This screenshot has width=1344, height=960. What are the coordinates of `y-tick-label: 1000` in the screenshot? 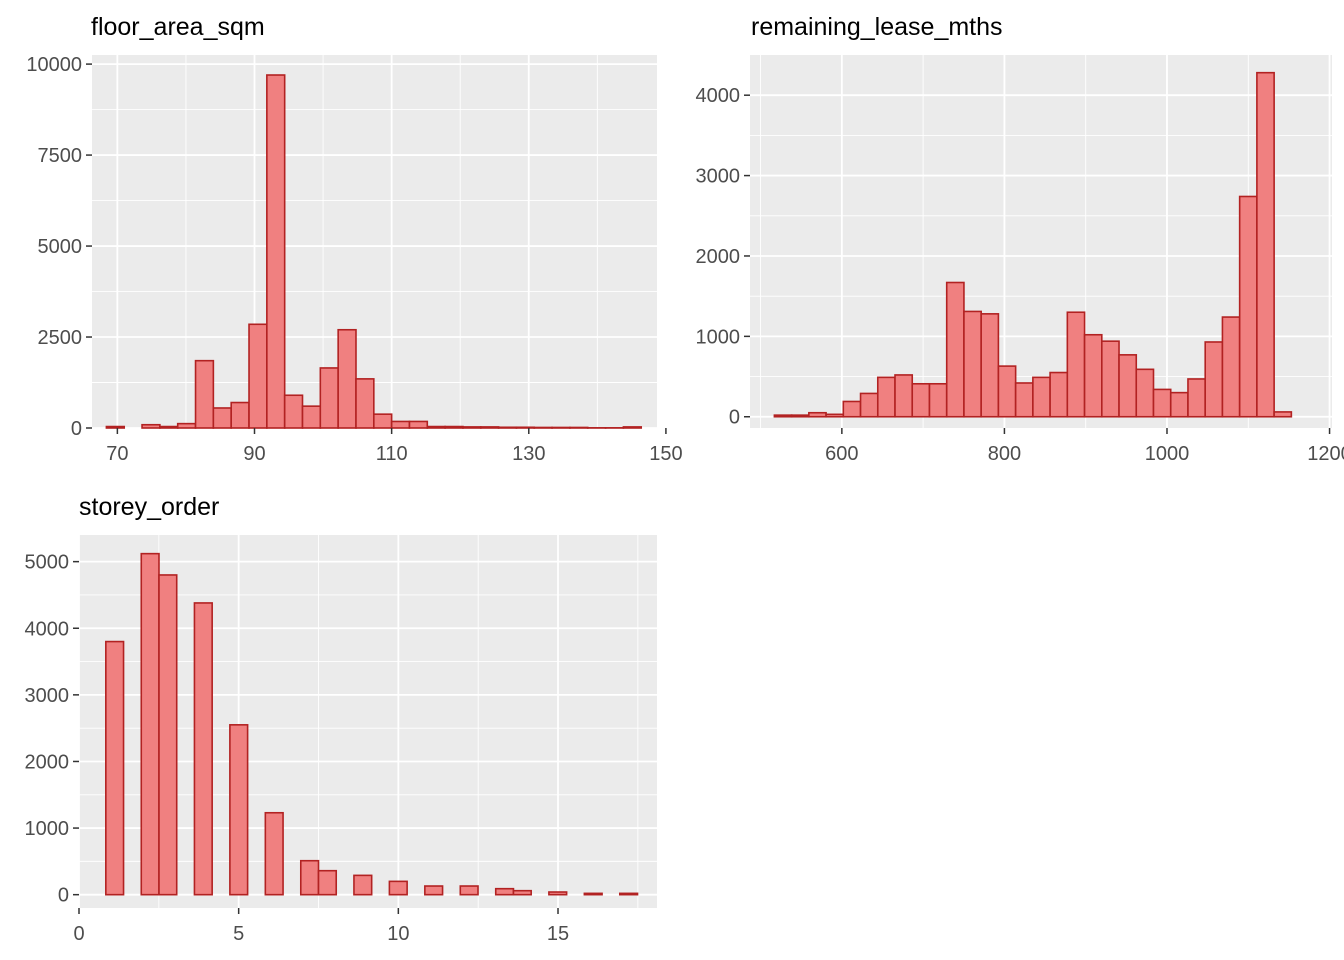 It's located at (718, 337).